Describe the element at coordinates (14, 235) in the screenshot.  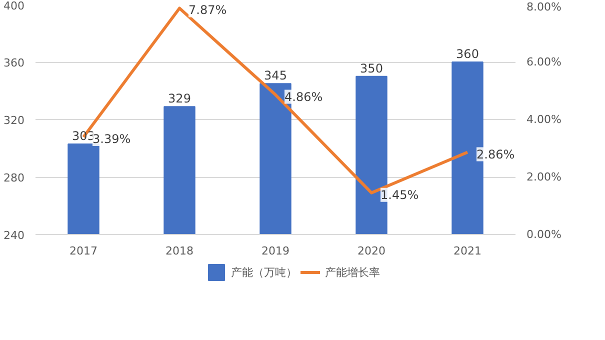
I see `y-tick-label: 240` at that location.